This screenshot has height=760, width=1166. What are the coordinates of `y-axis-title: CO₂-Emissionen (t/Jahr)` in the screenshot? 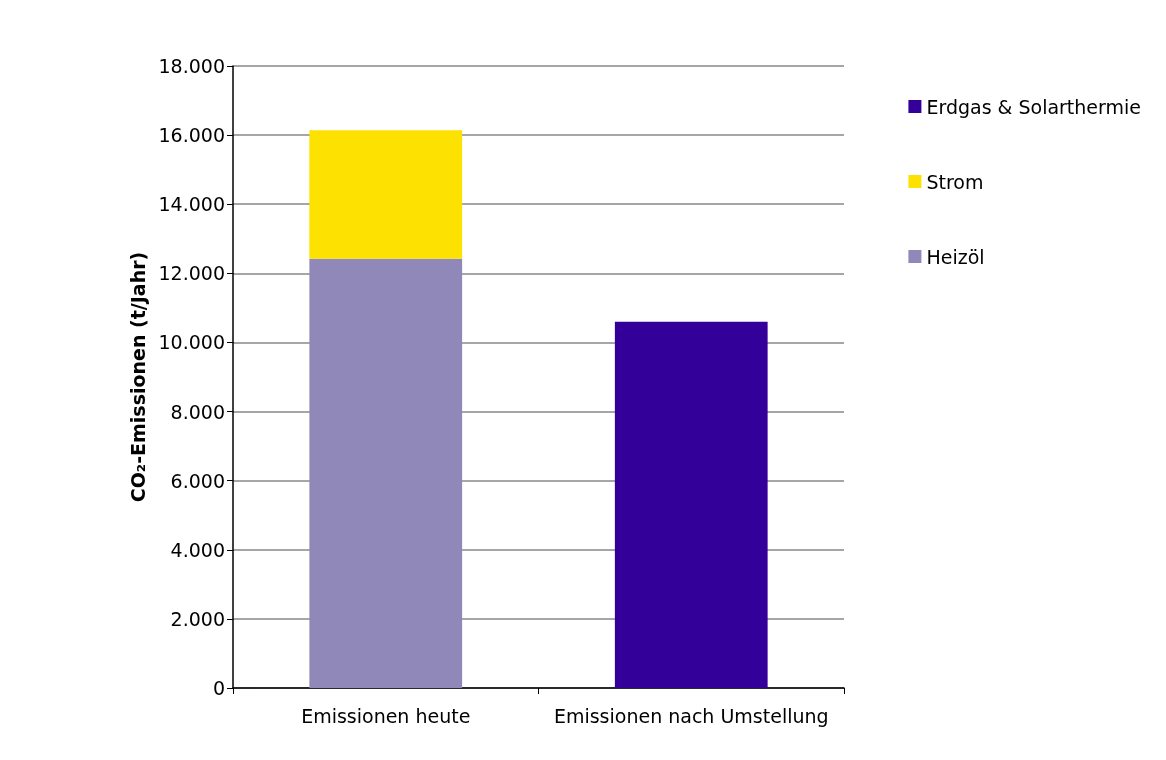 It's located at (138, 377).